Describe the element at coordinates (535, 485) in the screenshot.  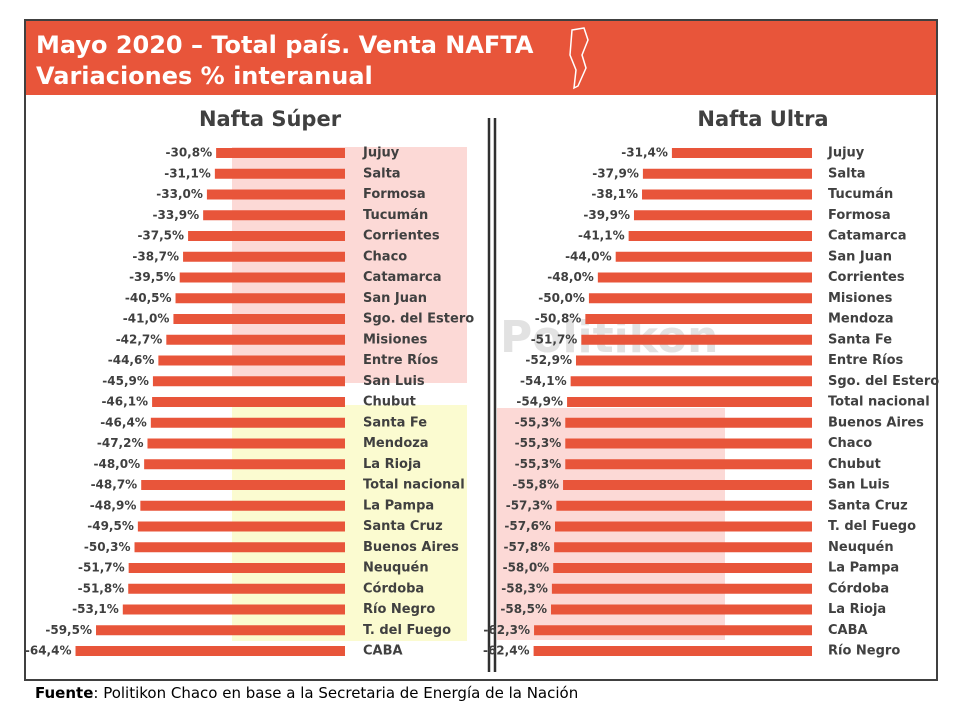
I see `value-label: -55,8%` at that location.